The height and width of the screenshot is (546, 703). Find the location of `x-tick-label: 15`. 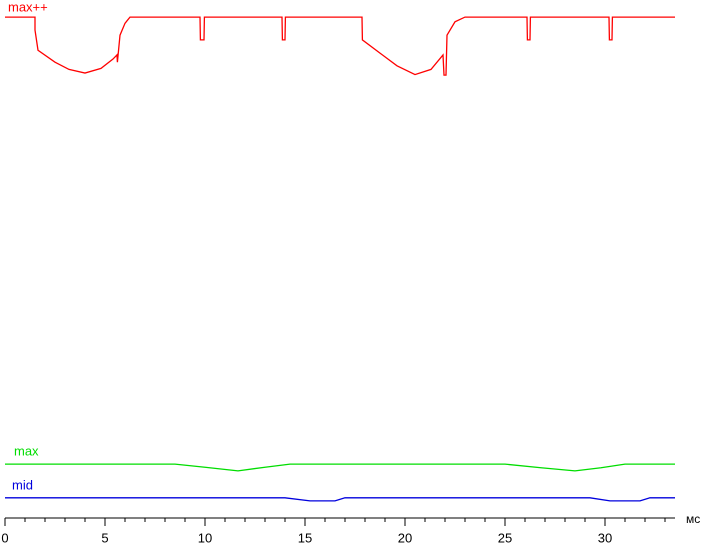

x-tick-label: 15 is located at coordinates (305, 537).